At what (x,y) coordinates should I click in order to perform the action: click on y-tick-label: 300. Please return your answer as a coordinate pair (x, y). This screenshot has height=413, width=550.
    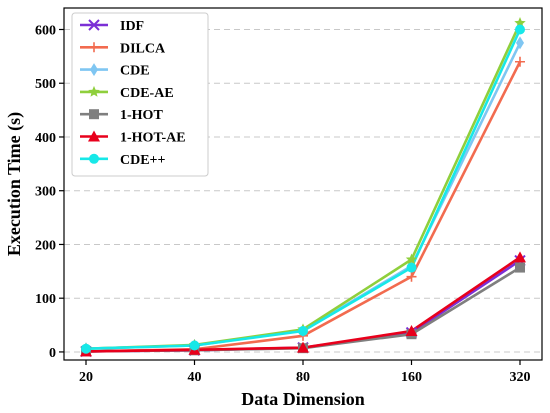
    Looking at the image, I should click on (45, 192).